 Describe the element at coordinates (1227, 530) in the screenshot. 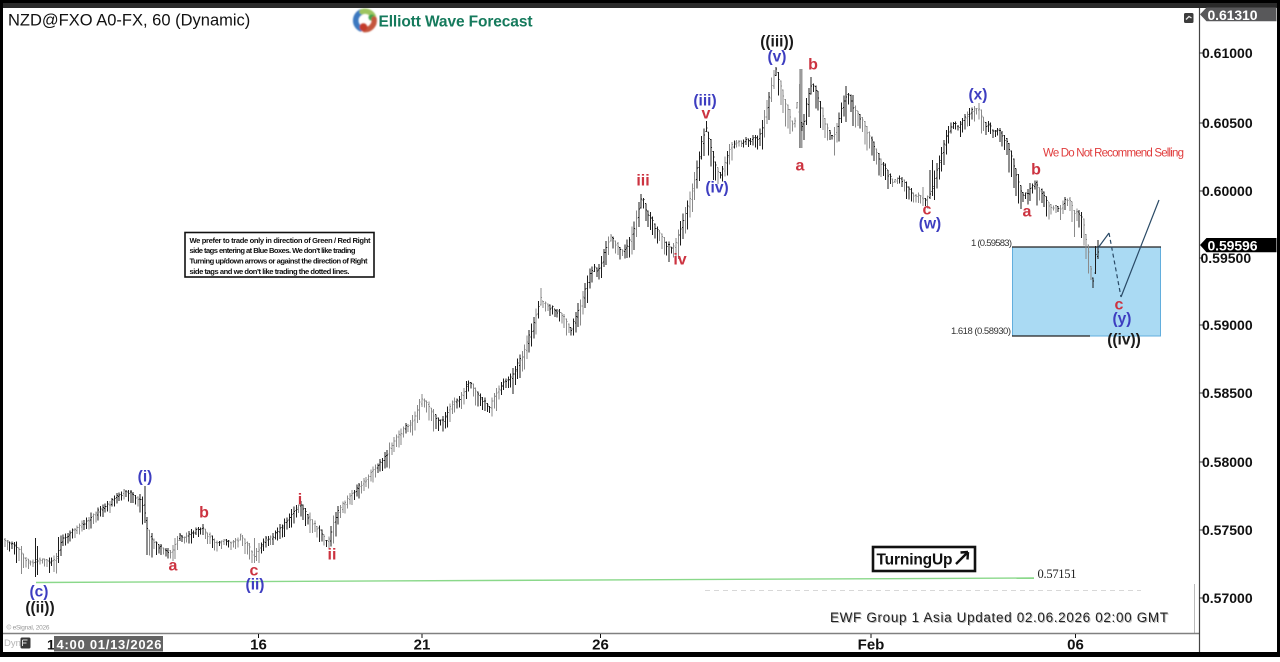

I see `svg-text: 0.57500` at that location.